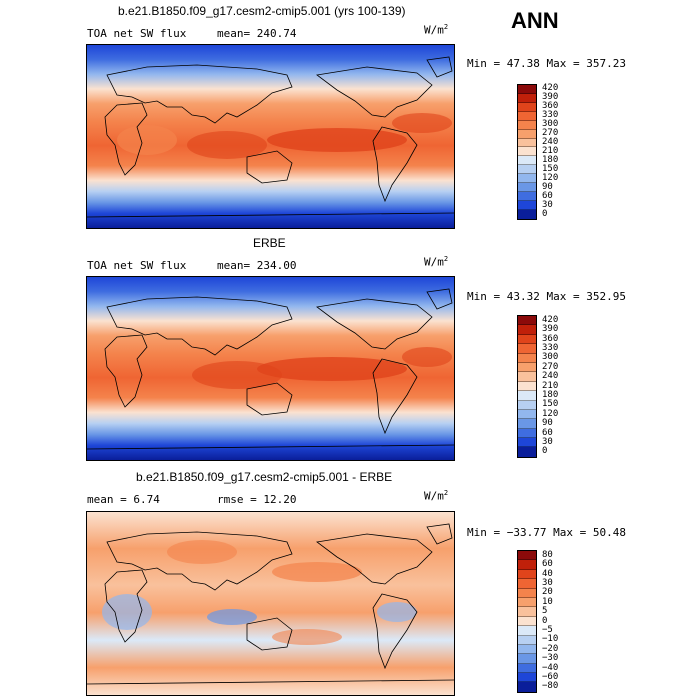 This screenshot has height=700, width=700. Describe the element at coordinates (546, 296) in the screenshot. I see `panel-2-minmax: Min = 43.32 Max = 352.95` at that location.